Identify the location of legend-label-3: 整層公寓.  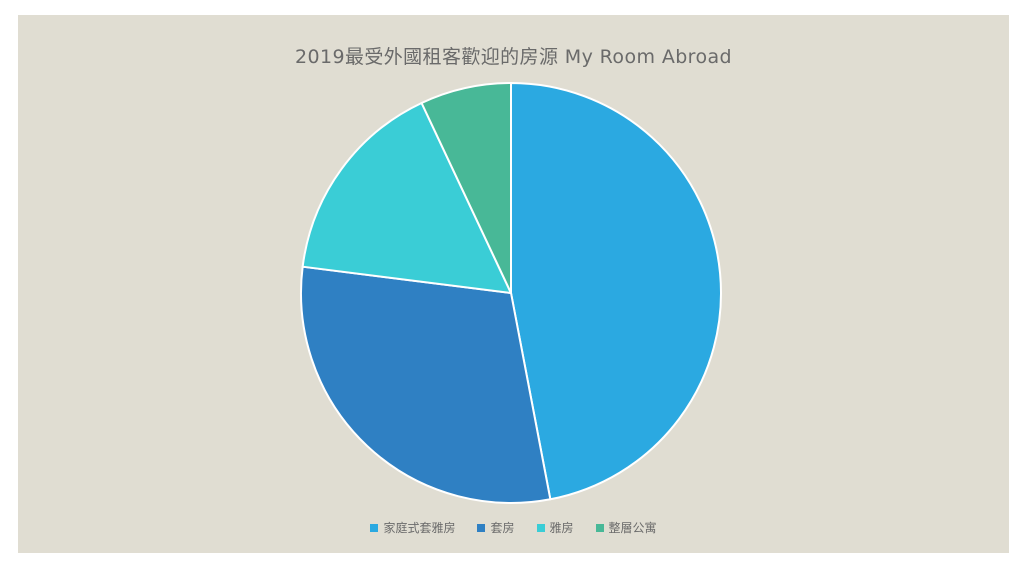
(632, 528).